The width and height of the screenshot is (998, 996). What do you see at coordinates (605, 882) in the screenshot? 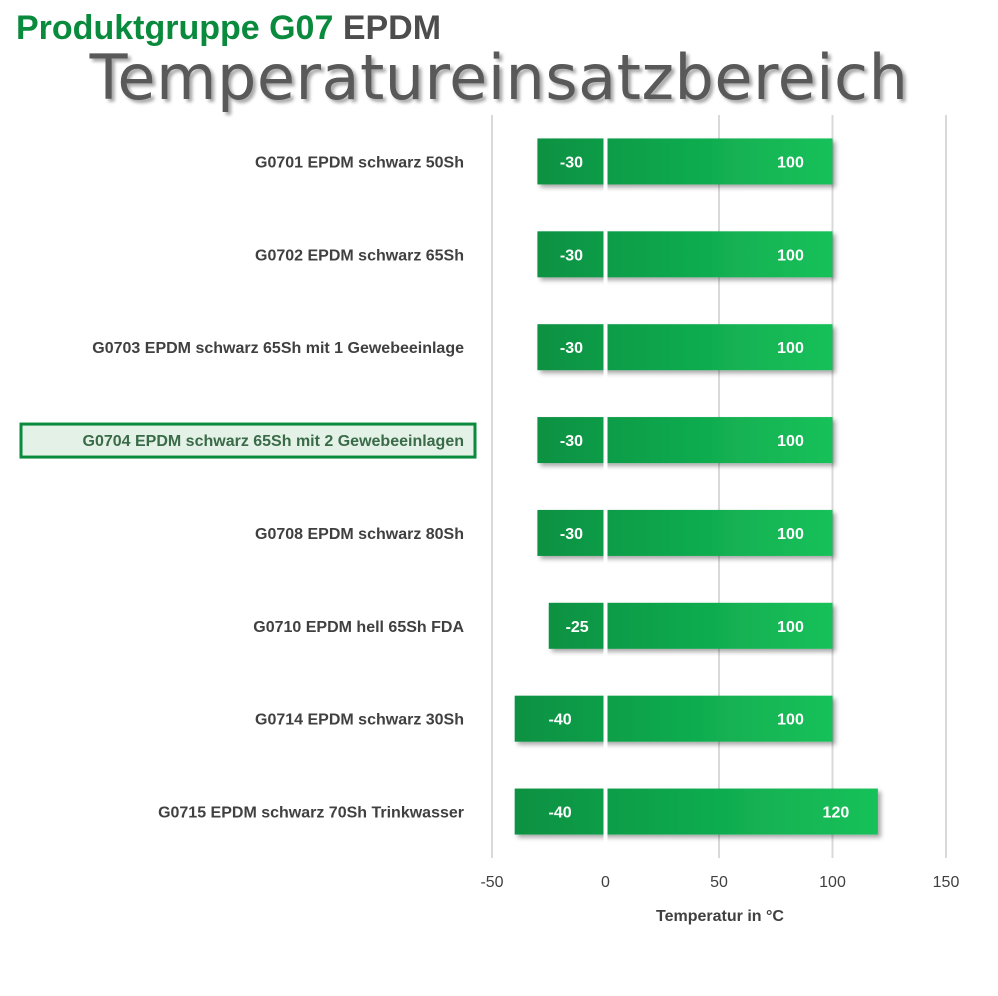
I see `x-tick-label: 0` at bounding box center [605, 882].